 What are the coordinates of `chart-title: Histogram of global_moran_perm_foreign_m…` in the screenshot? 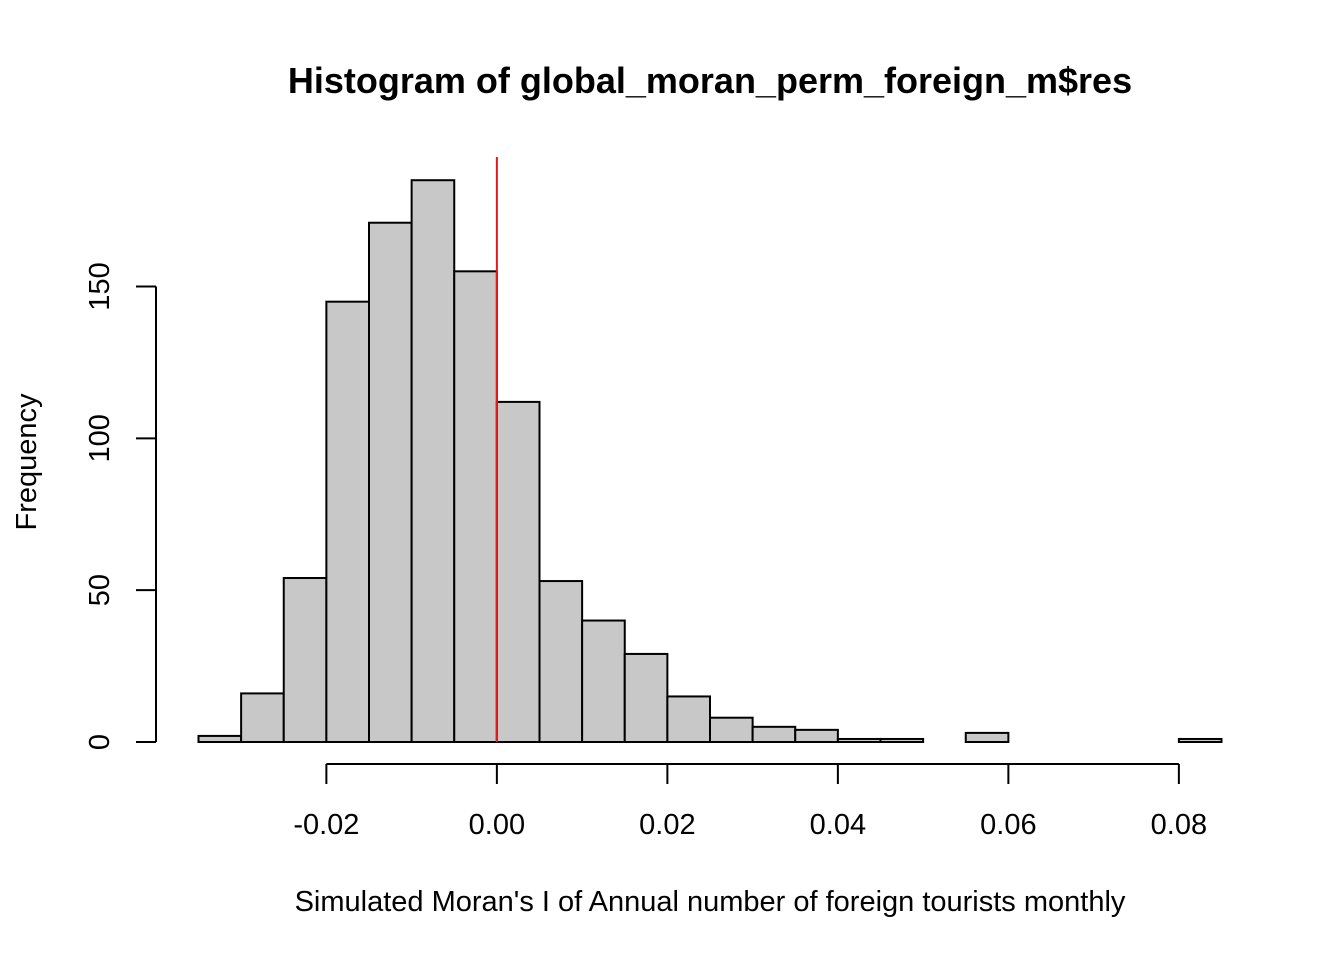 It's located at (710, 80).